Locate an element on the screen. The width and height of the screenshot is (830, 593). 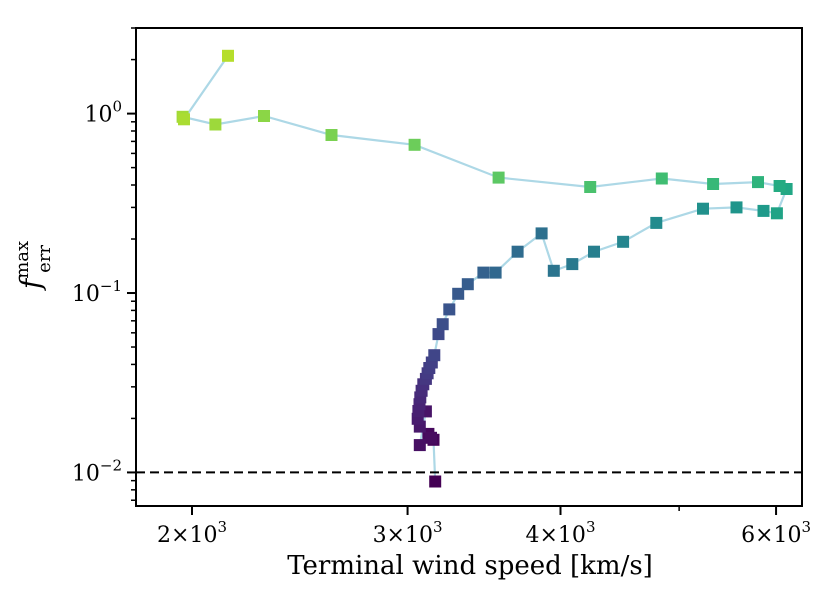
x-tick-label-3: 6×103 is located at coordinates (776, 533).